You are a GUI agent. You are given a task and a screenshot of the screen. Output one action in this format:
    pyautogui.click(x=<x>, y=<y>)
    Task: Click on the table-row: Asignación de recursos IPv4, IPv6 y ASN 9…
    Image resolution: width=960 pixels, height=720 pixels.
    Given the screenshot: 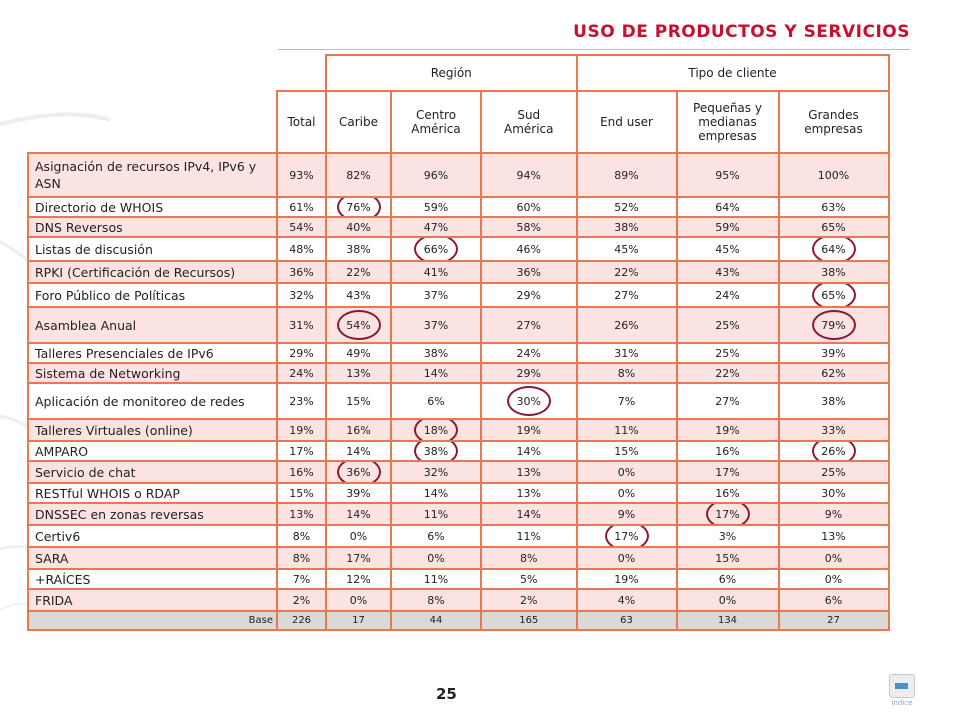 What is the action you would take?
    pyautogui.click(x=458, y=175)
    